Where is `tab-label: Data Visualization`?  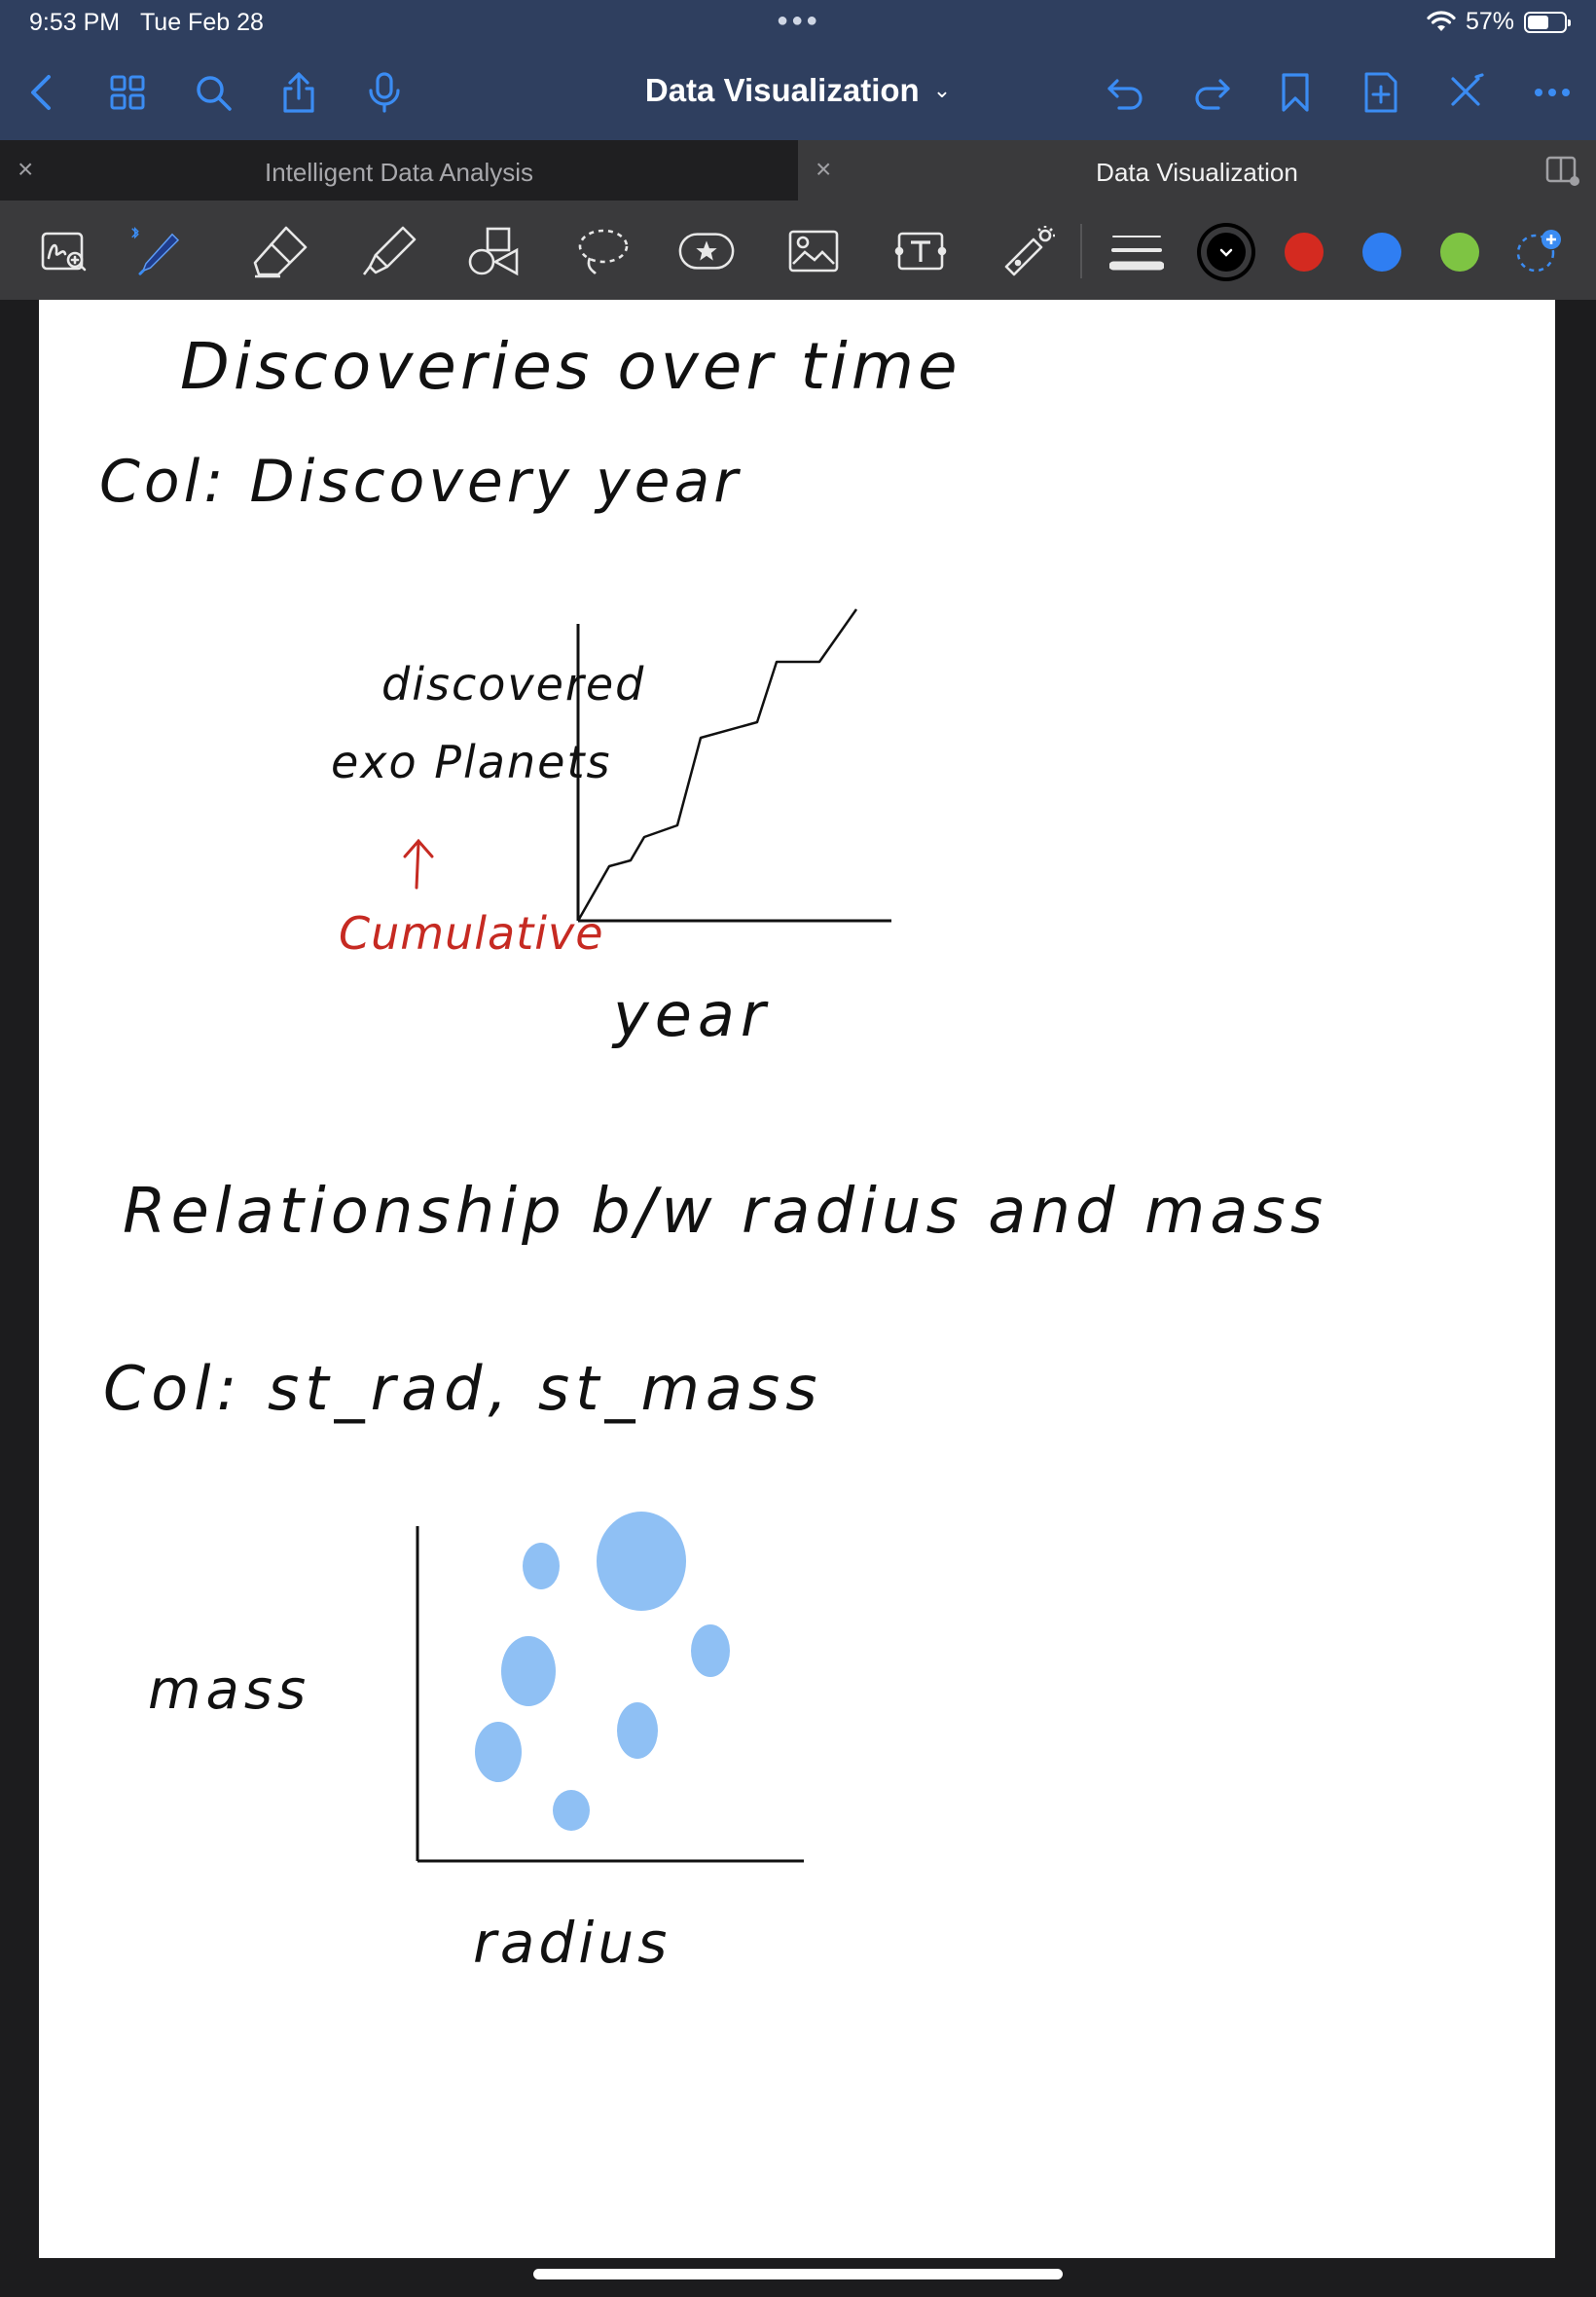
tab-label: Data Visualization is located at coordinates (1197, 172).